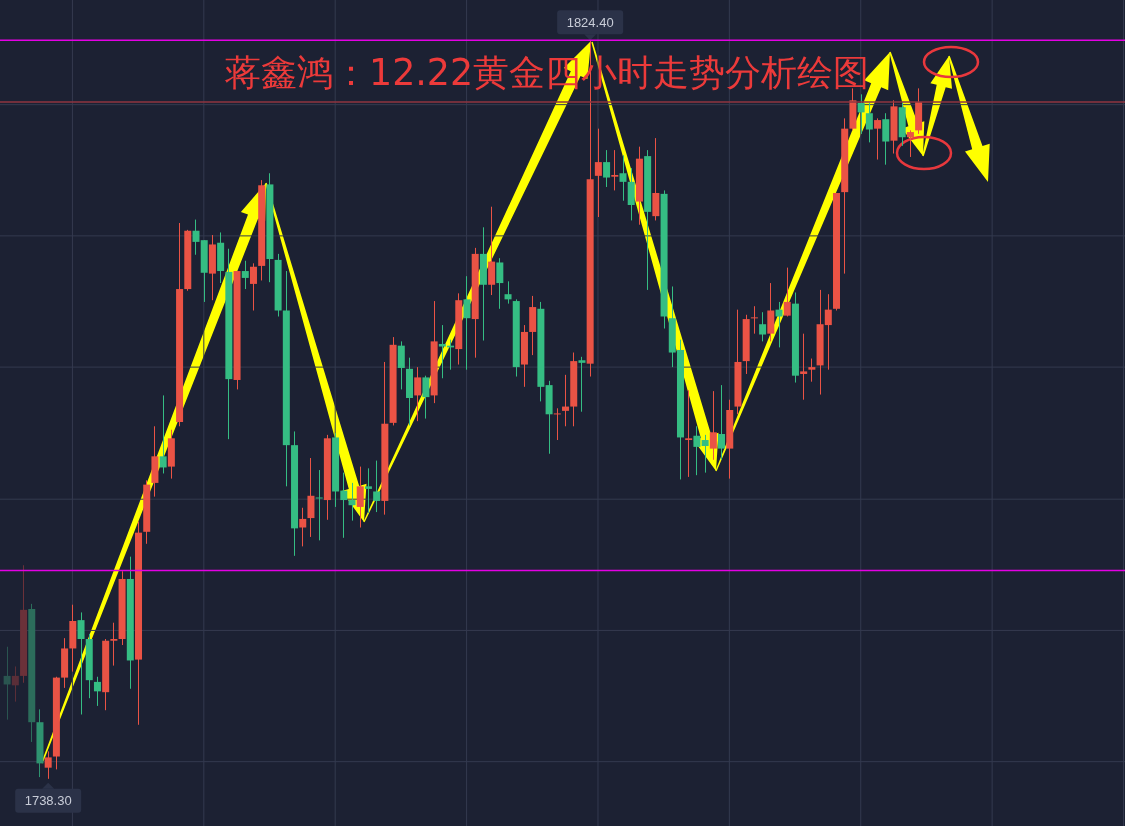 The height and width of the screenshot is (826, 1125). I want to click on text: 1824.40, so click(590, 22).